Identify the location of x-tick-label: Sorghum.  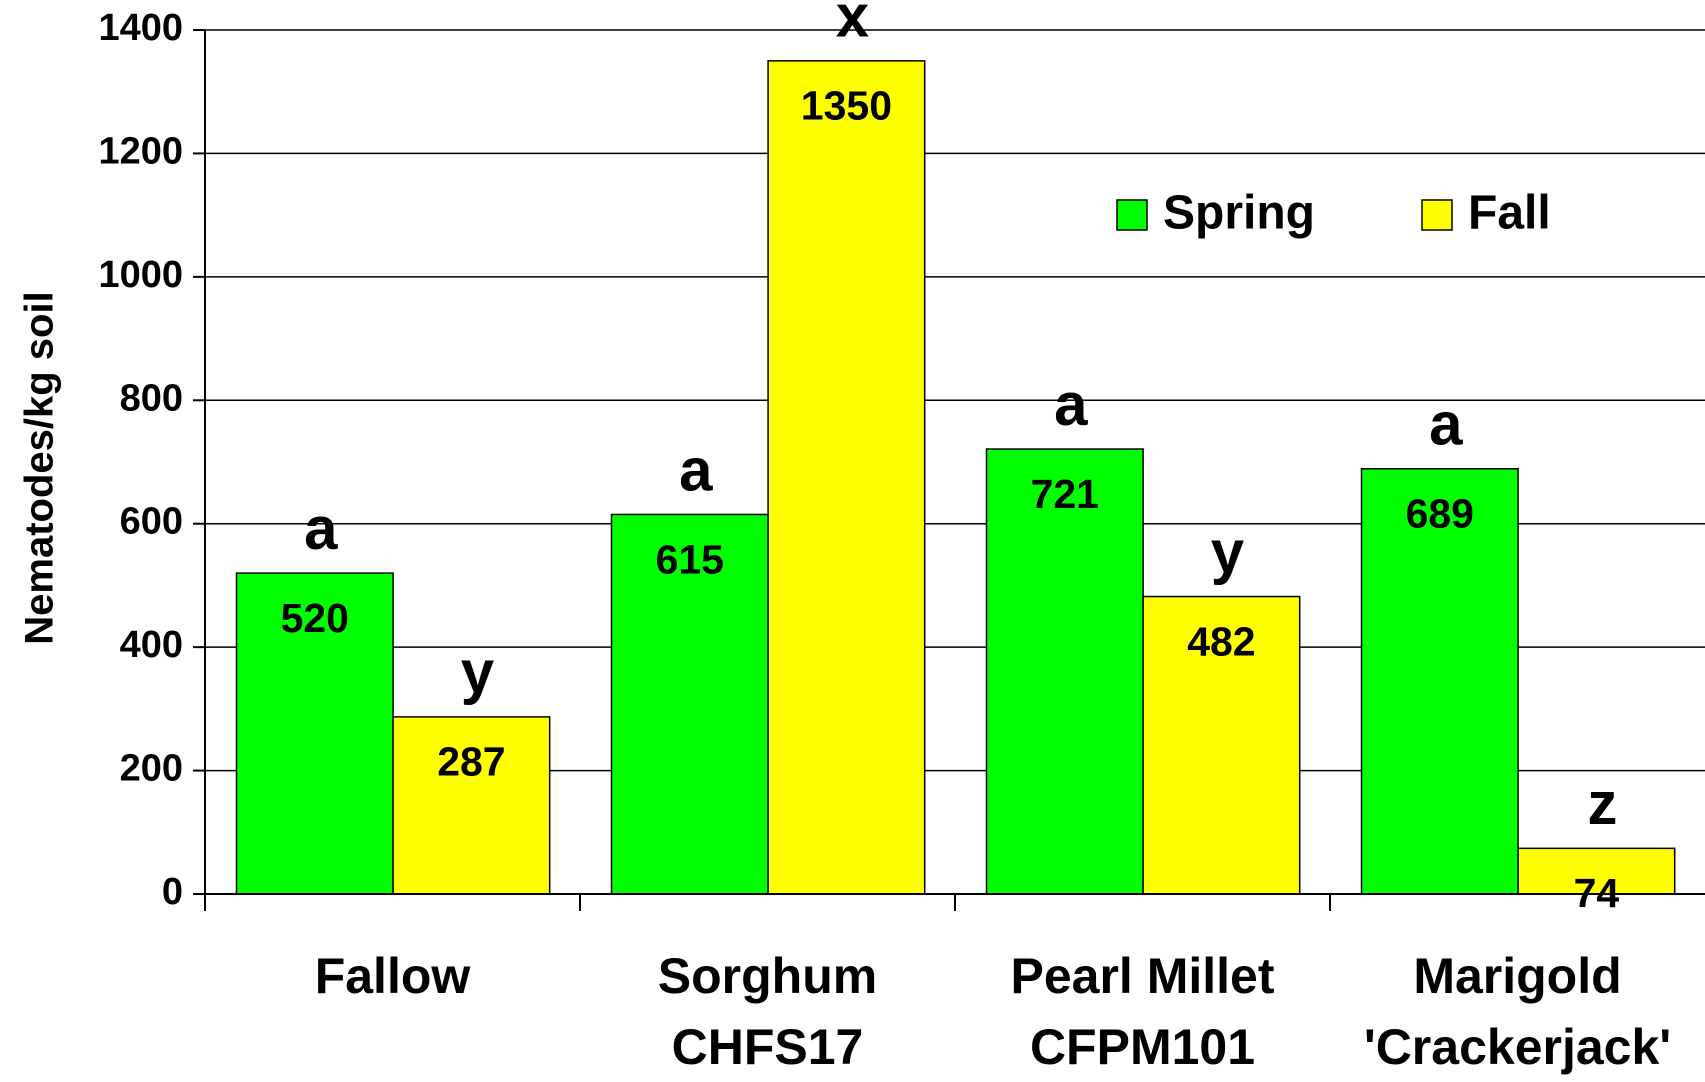
(767, 976).